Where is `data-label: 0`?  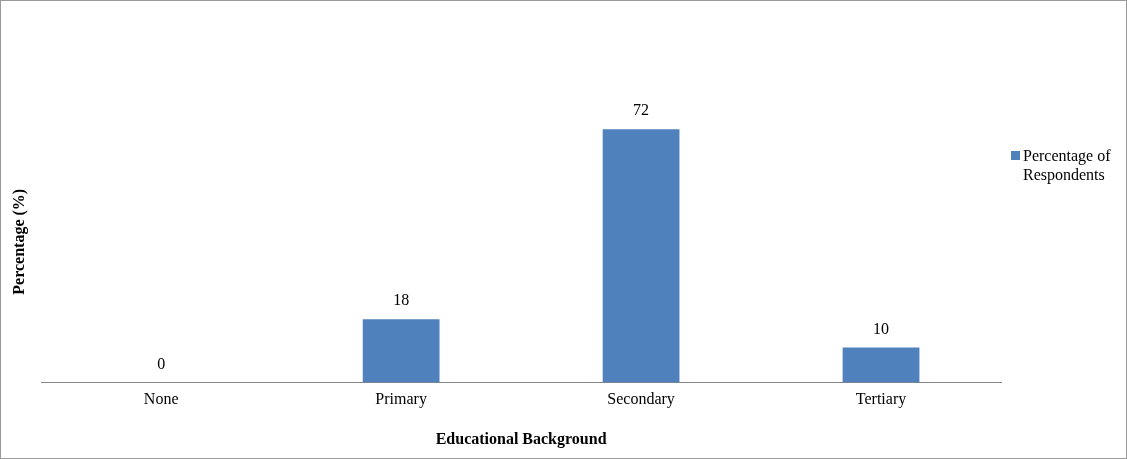
data-label: 0 is located at coordinates (161, 363).